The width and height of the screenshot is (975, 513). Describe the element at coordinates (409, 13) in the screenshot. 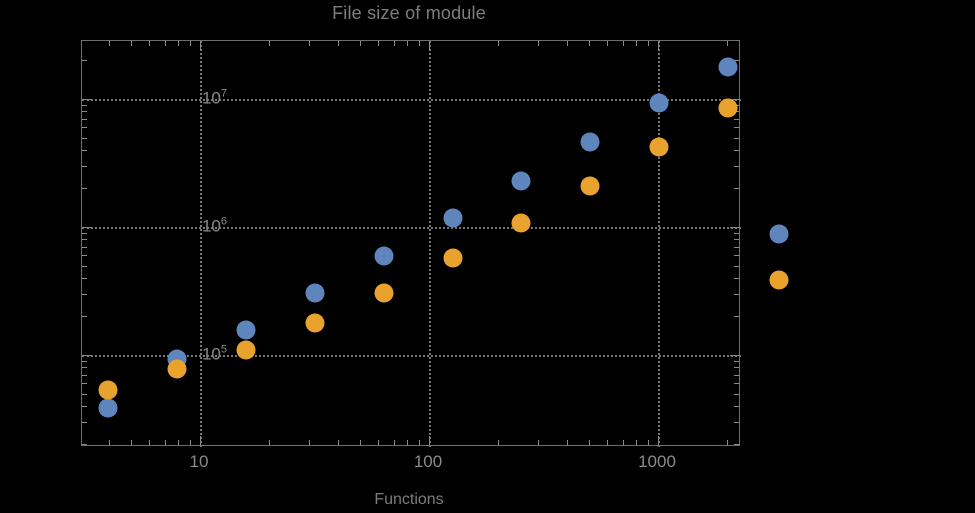

I see `chart-title: File size of module` at that location.